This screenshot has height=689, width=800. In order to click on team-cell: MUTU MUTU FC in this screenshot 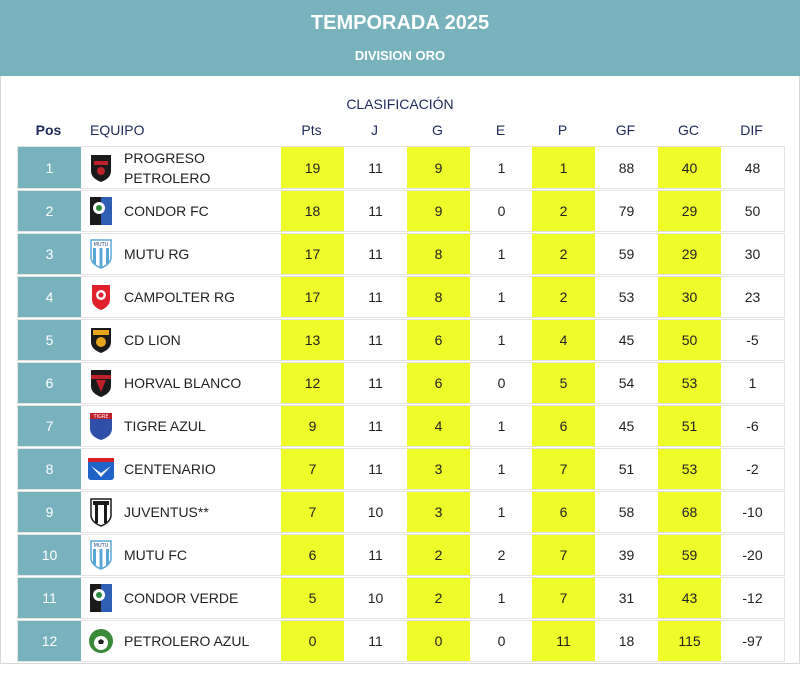, I will do `click(183, 555)`.